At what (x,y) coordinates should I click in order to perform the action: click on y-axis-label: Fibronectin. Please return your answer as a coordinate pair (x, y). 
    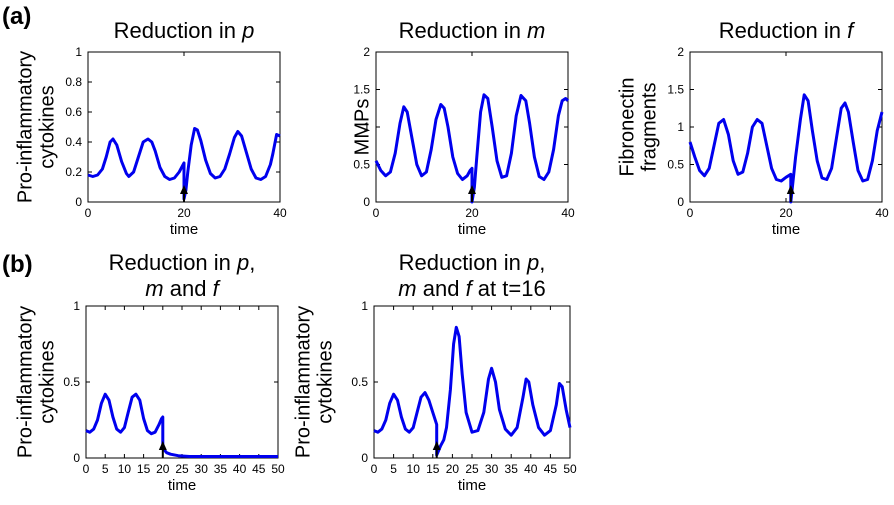
    Looking at the image, I should click on (628, 127).